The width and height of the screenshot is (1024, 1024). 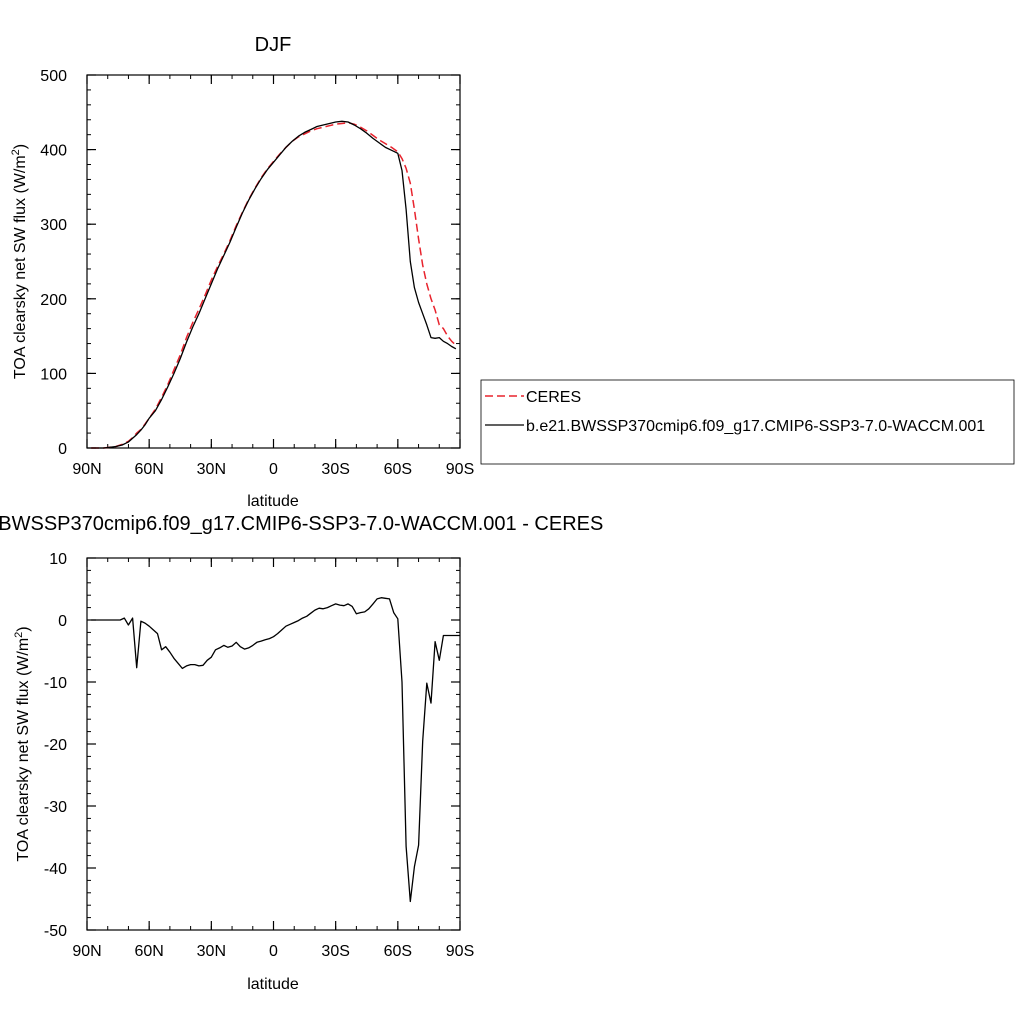 What do you see at coordinates (86, 951) in the screenshot?
I see `bottom-x-tick-label: 90N` at bounding box center [86, 951].